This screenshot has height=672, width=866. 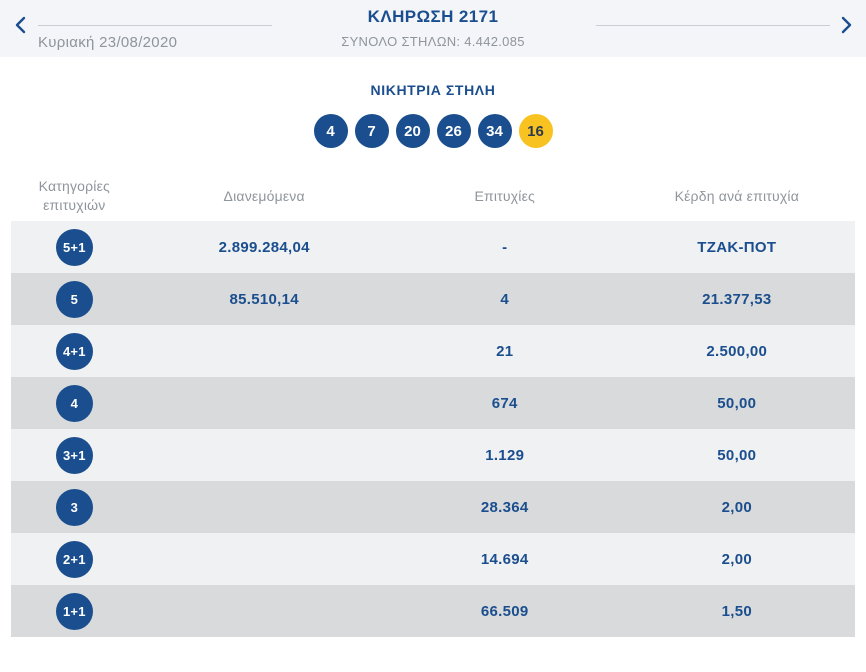 I want to click on draw-title: ΚΛΗΡΩΣΗ 2171, so click(x=433, y=16).